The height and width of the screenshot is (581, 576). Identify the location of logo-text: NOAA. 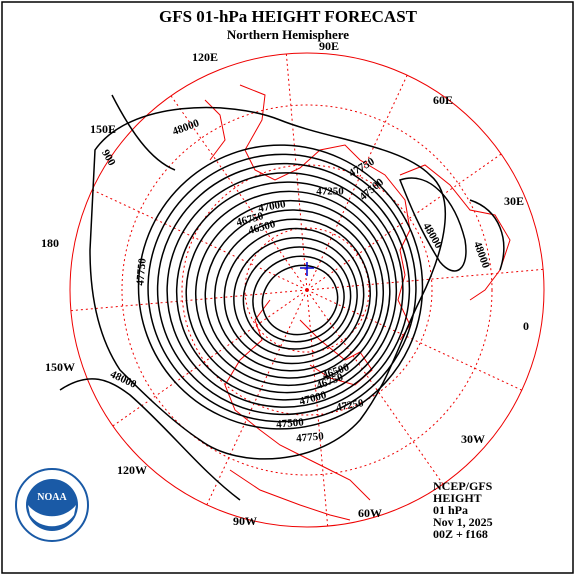
(52, 497).